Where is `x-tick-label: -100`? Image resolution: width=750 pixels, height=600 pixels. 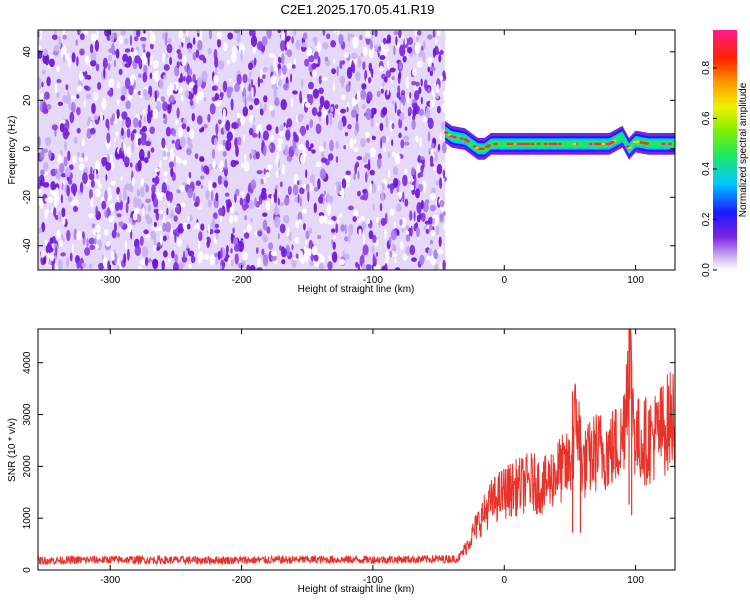
x-tick-label: -100 is located at coordinates (373, 580).